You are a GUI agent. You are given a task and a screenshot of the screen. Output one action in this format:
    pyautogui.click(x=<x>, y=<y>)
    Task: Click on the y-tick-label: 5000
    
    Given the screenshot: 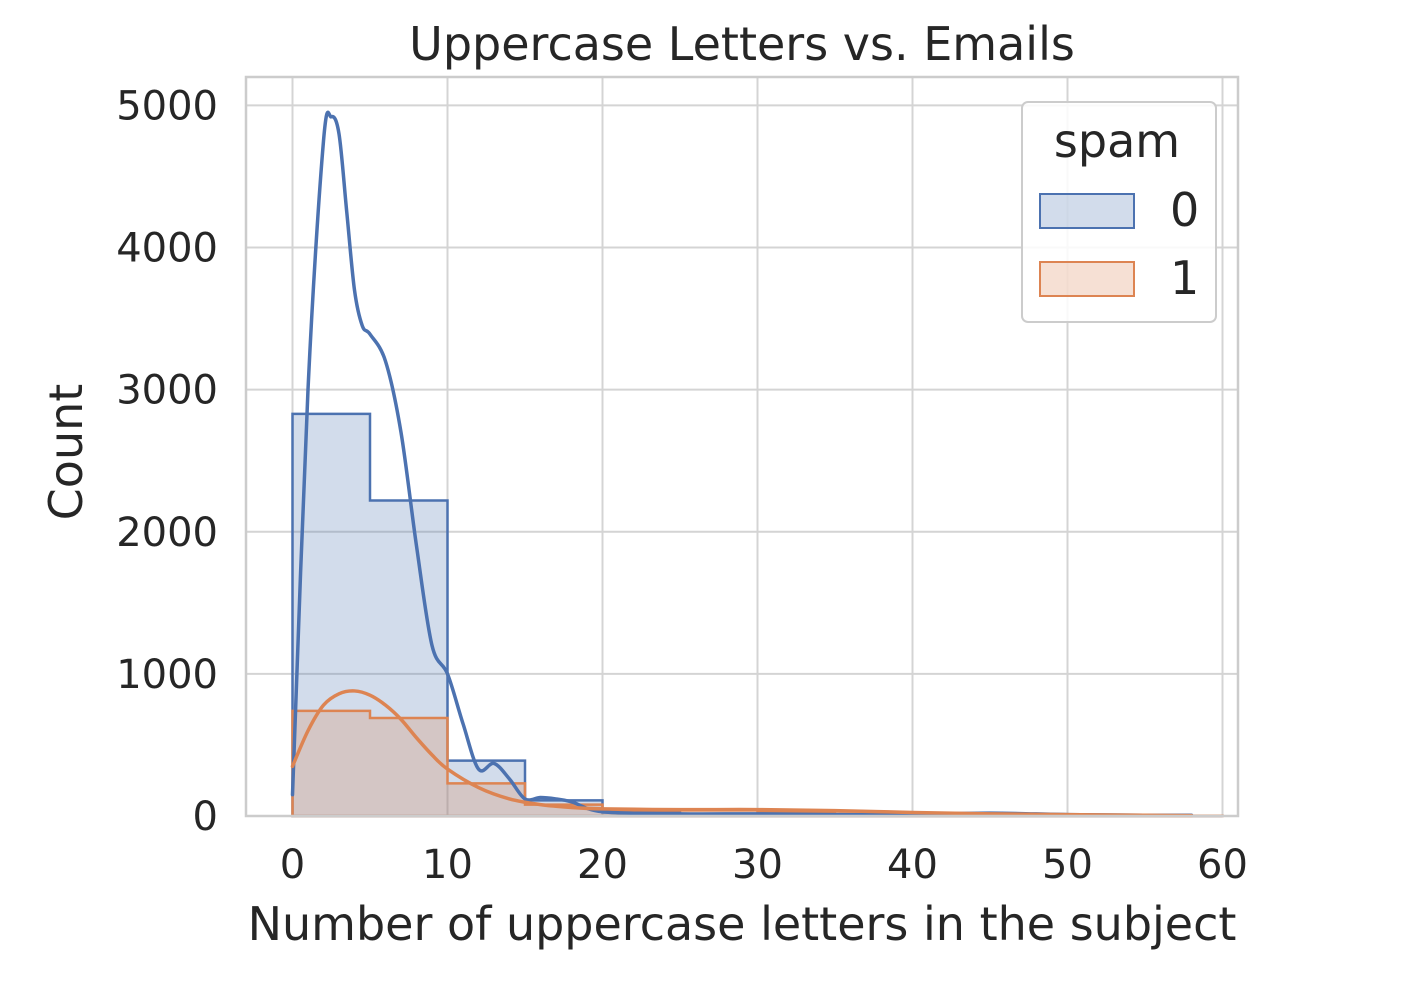 What is the action you would take?
    pyautogui.click(x=167, y=106)
    